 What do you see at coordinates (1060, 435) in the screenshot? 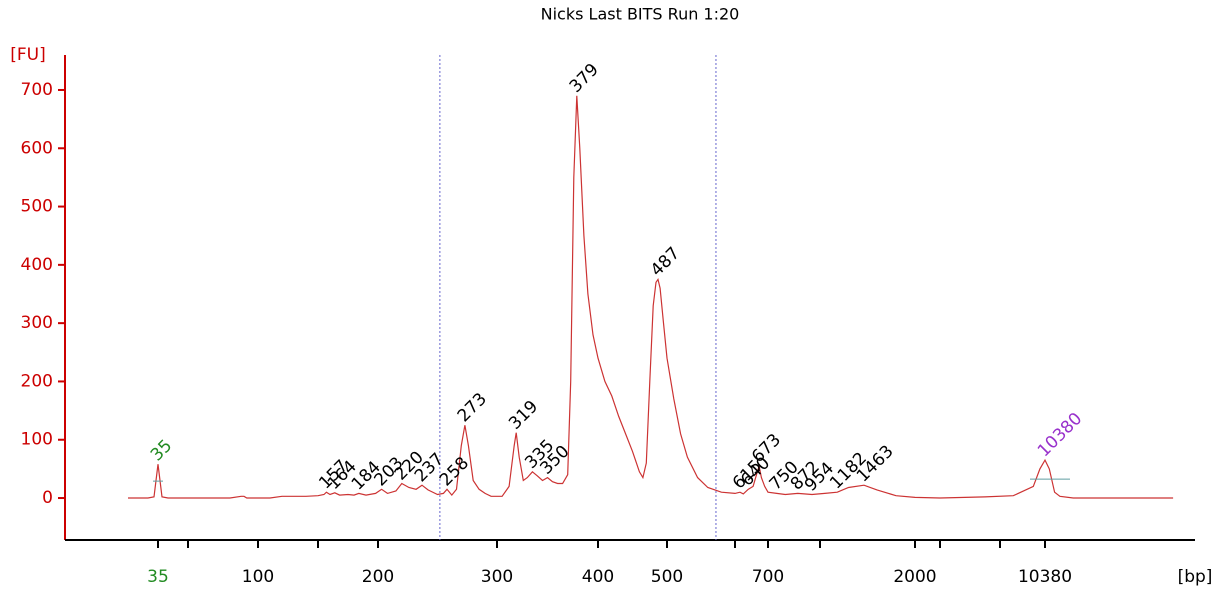
I see `peak-label: 10380` at bounding box center [1060, 435].